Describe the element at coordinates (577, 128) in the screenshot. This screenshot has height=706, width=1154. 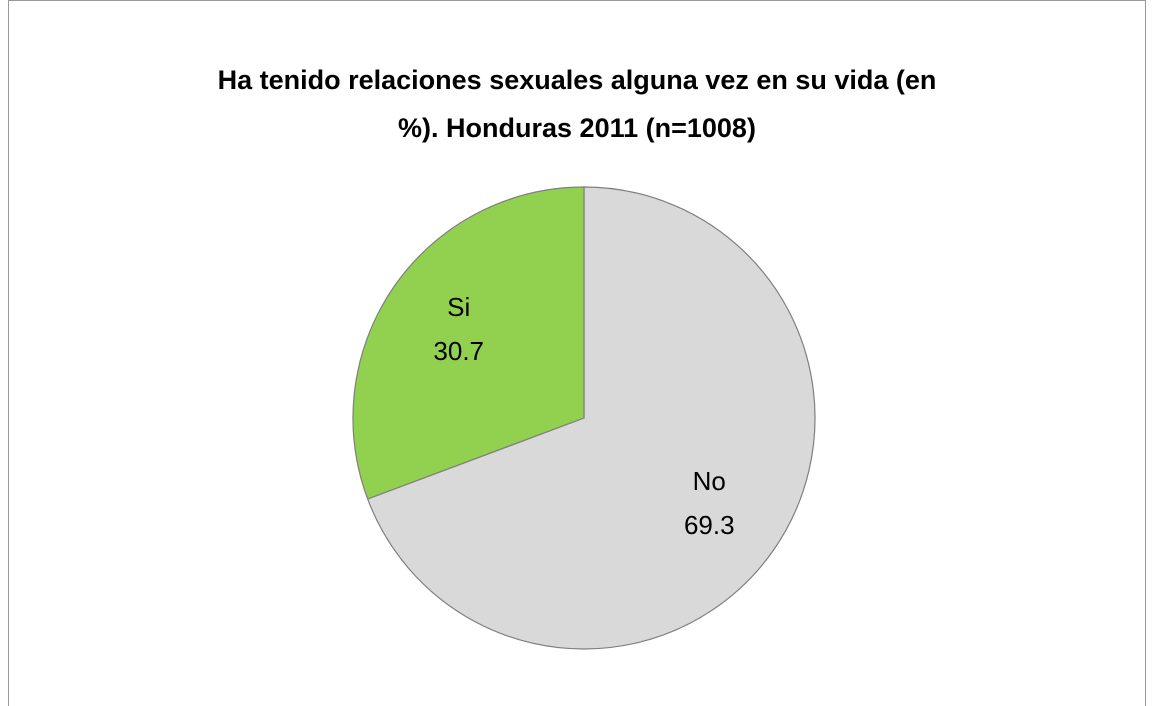
I see `chart-title: %). Honduras 2011 (n=1008)` at that location.